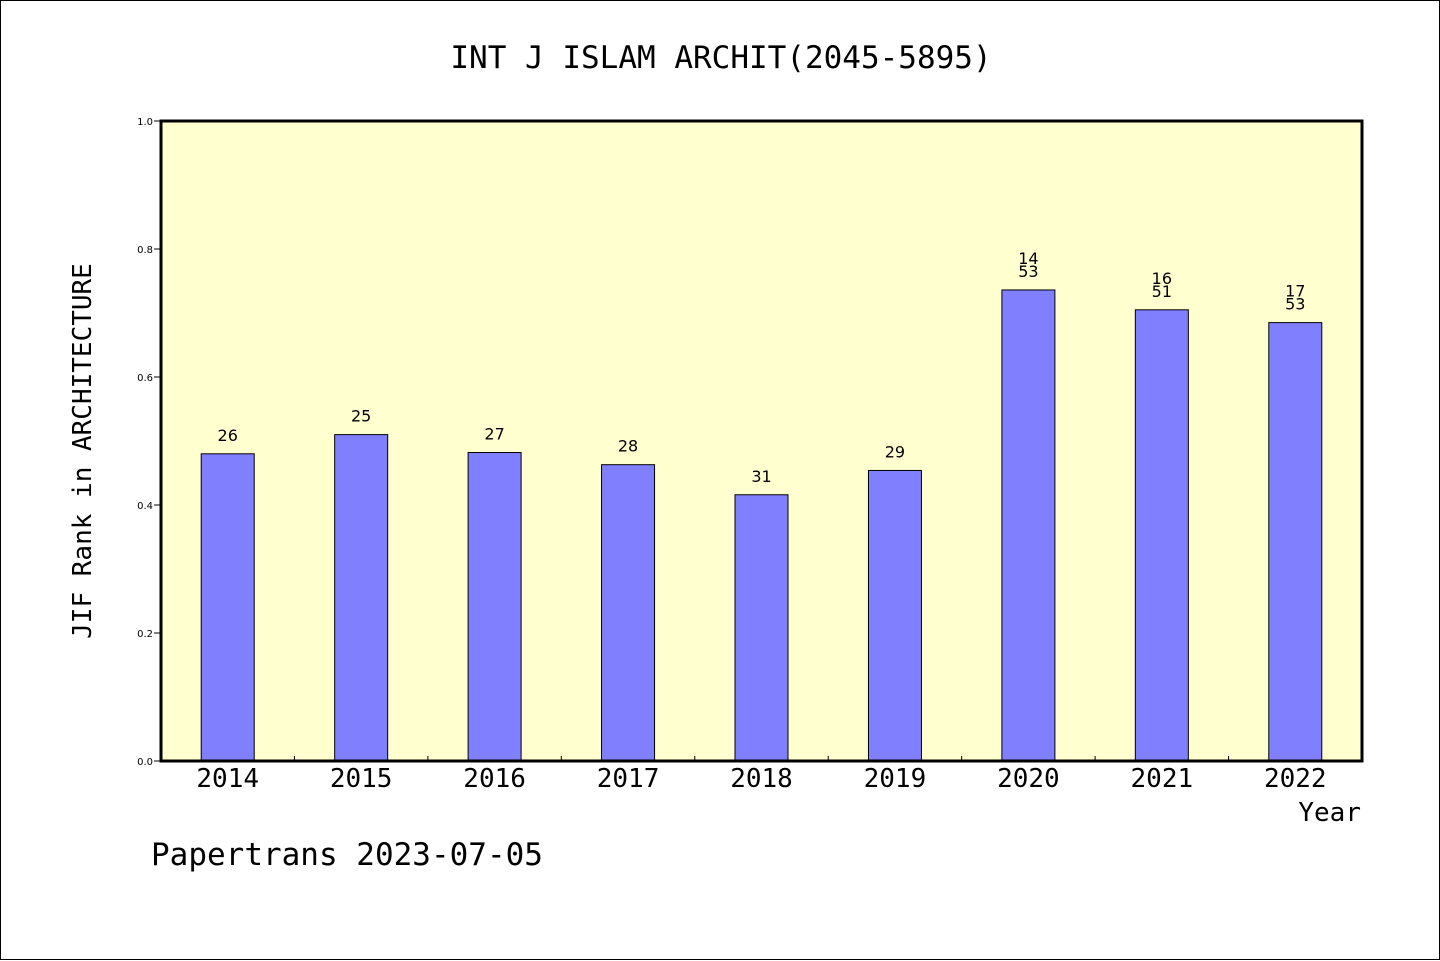 This screenshot has height=961, width=1440. I want to click on bar-data-label: 29, so click(895, 451).